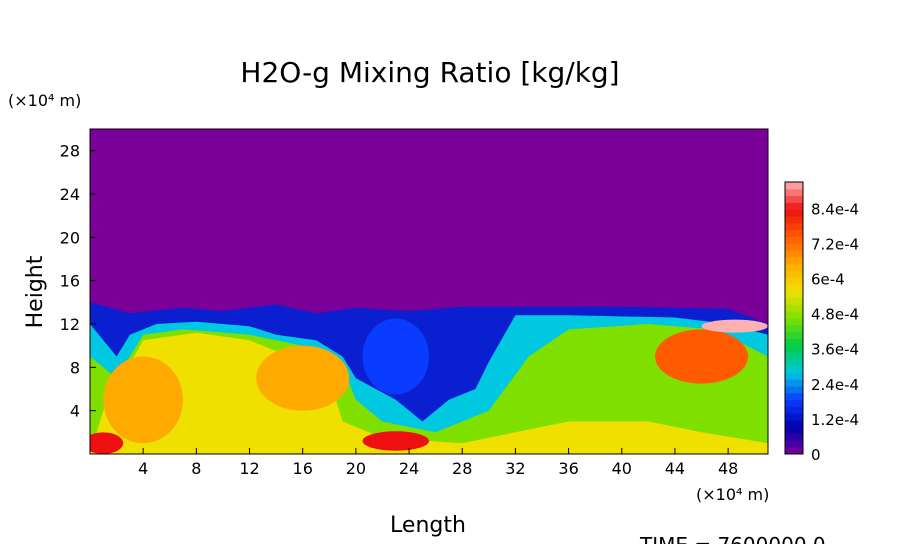  I want to click on colorbar-label: 4.8e-4, so click(835, 315).